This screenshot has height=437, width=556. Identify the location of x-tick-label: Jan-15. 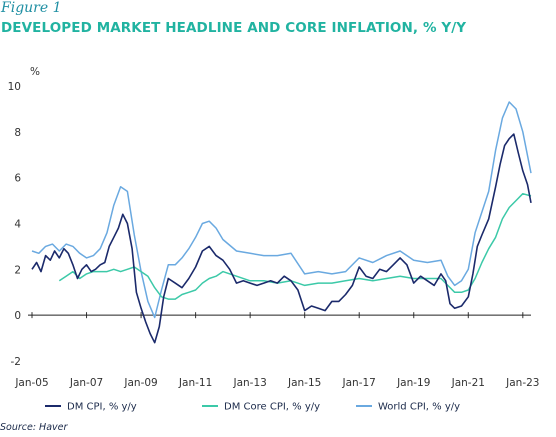
(304, 383).